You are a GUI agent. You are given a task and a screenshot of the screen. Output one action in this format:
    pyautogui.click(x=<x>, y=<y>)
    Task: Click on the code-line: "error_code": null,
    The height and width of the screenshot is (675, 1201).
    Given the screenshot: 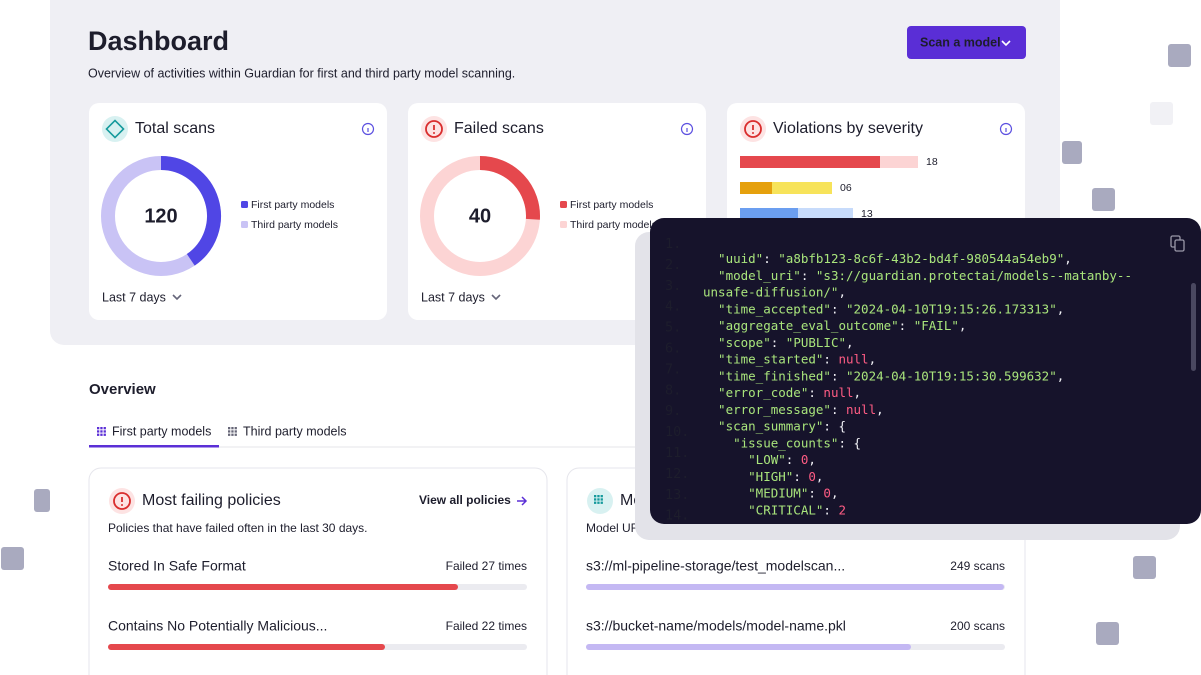 What is the action you would take?
    pyautogui.click(x=782, y=392)
    